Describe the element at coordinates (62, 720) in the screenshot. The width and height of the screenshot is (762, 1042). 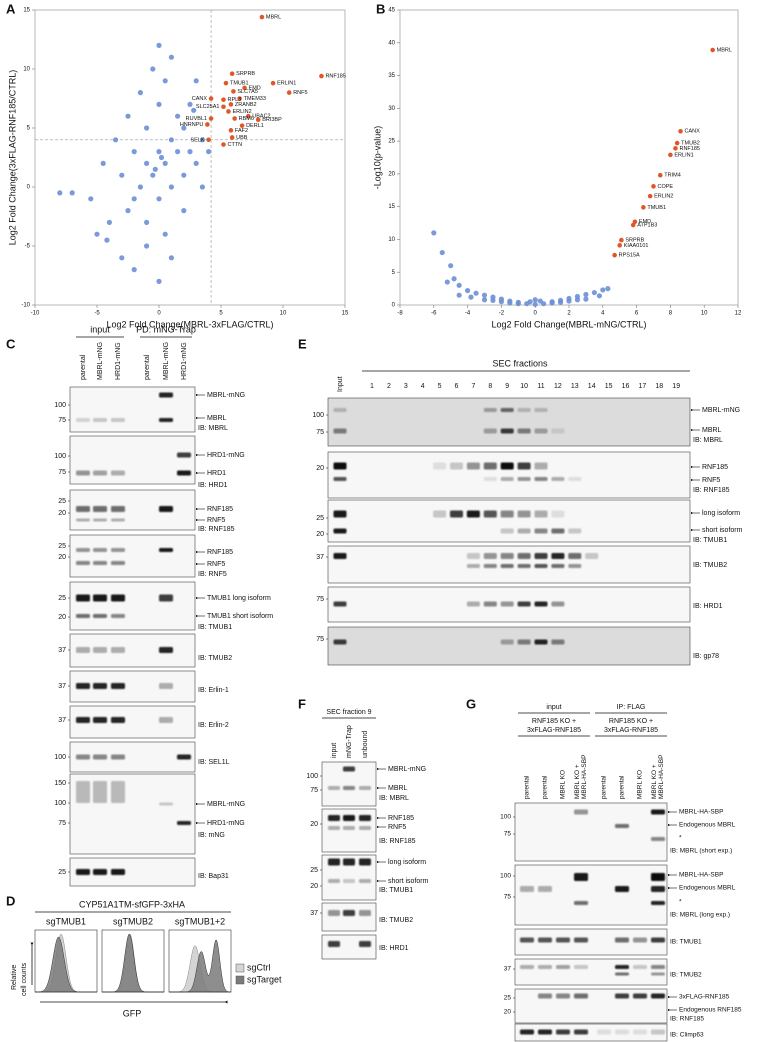
I see `size-marker: 37` at that location.